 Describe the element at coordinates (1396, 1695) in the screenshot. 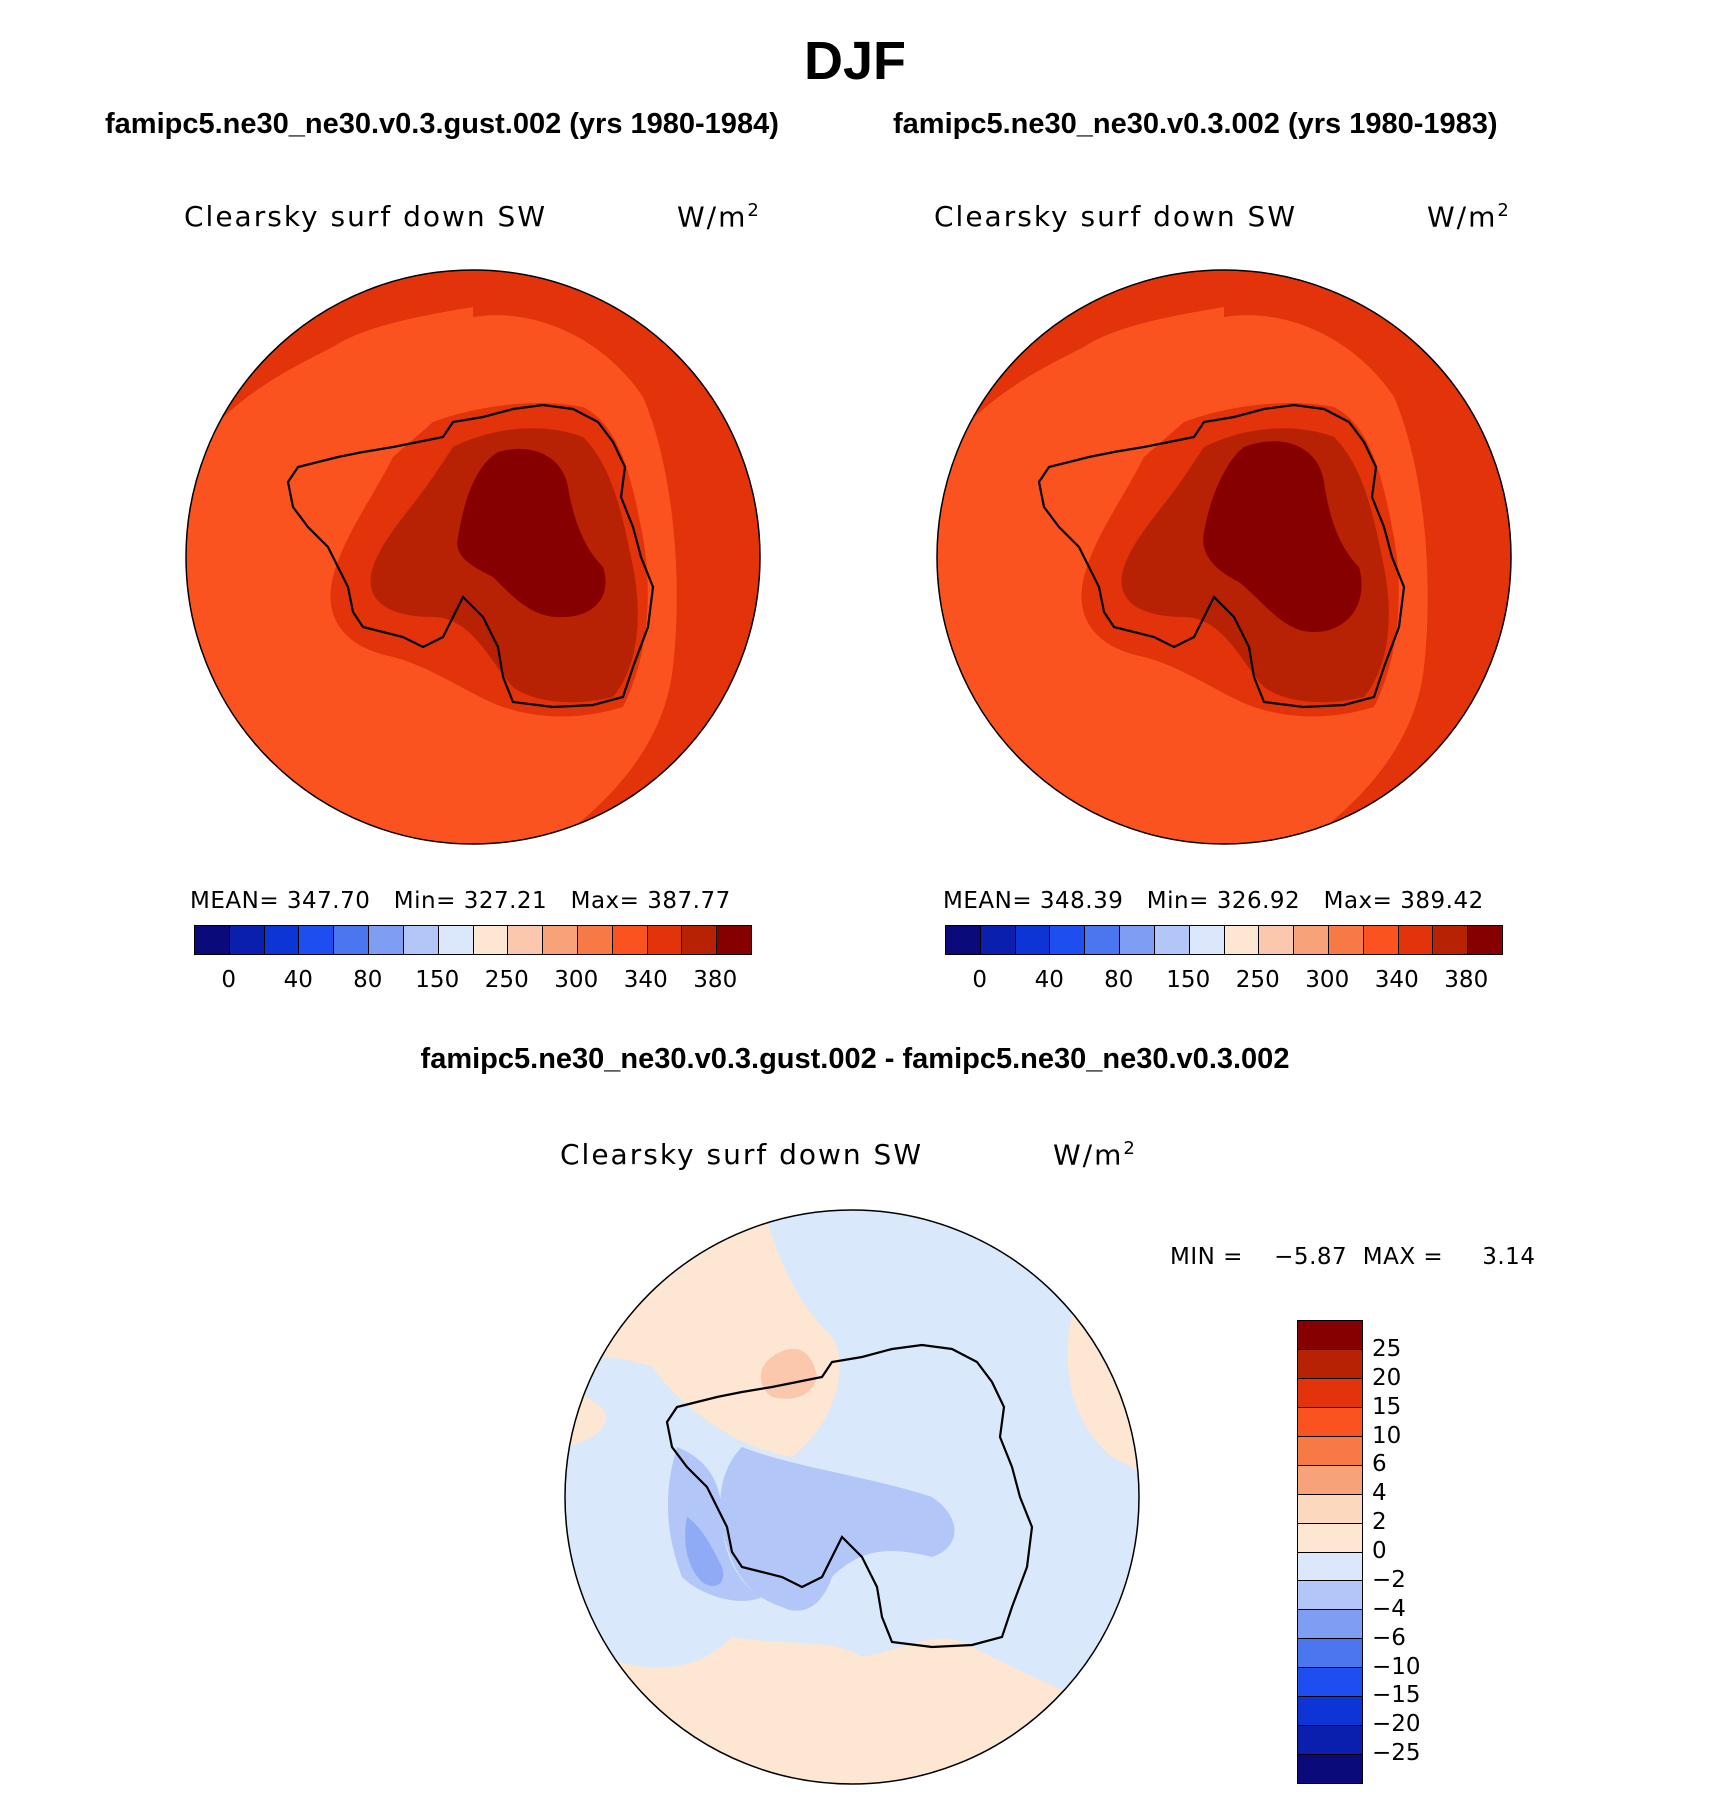

I see `diff-colorbar-tick-label: −15` at that location.